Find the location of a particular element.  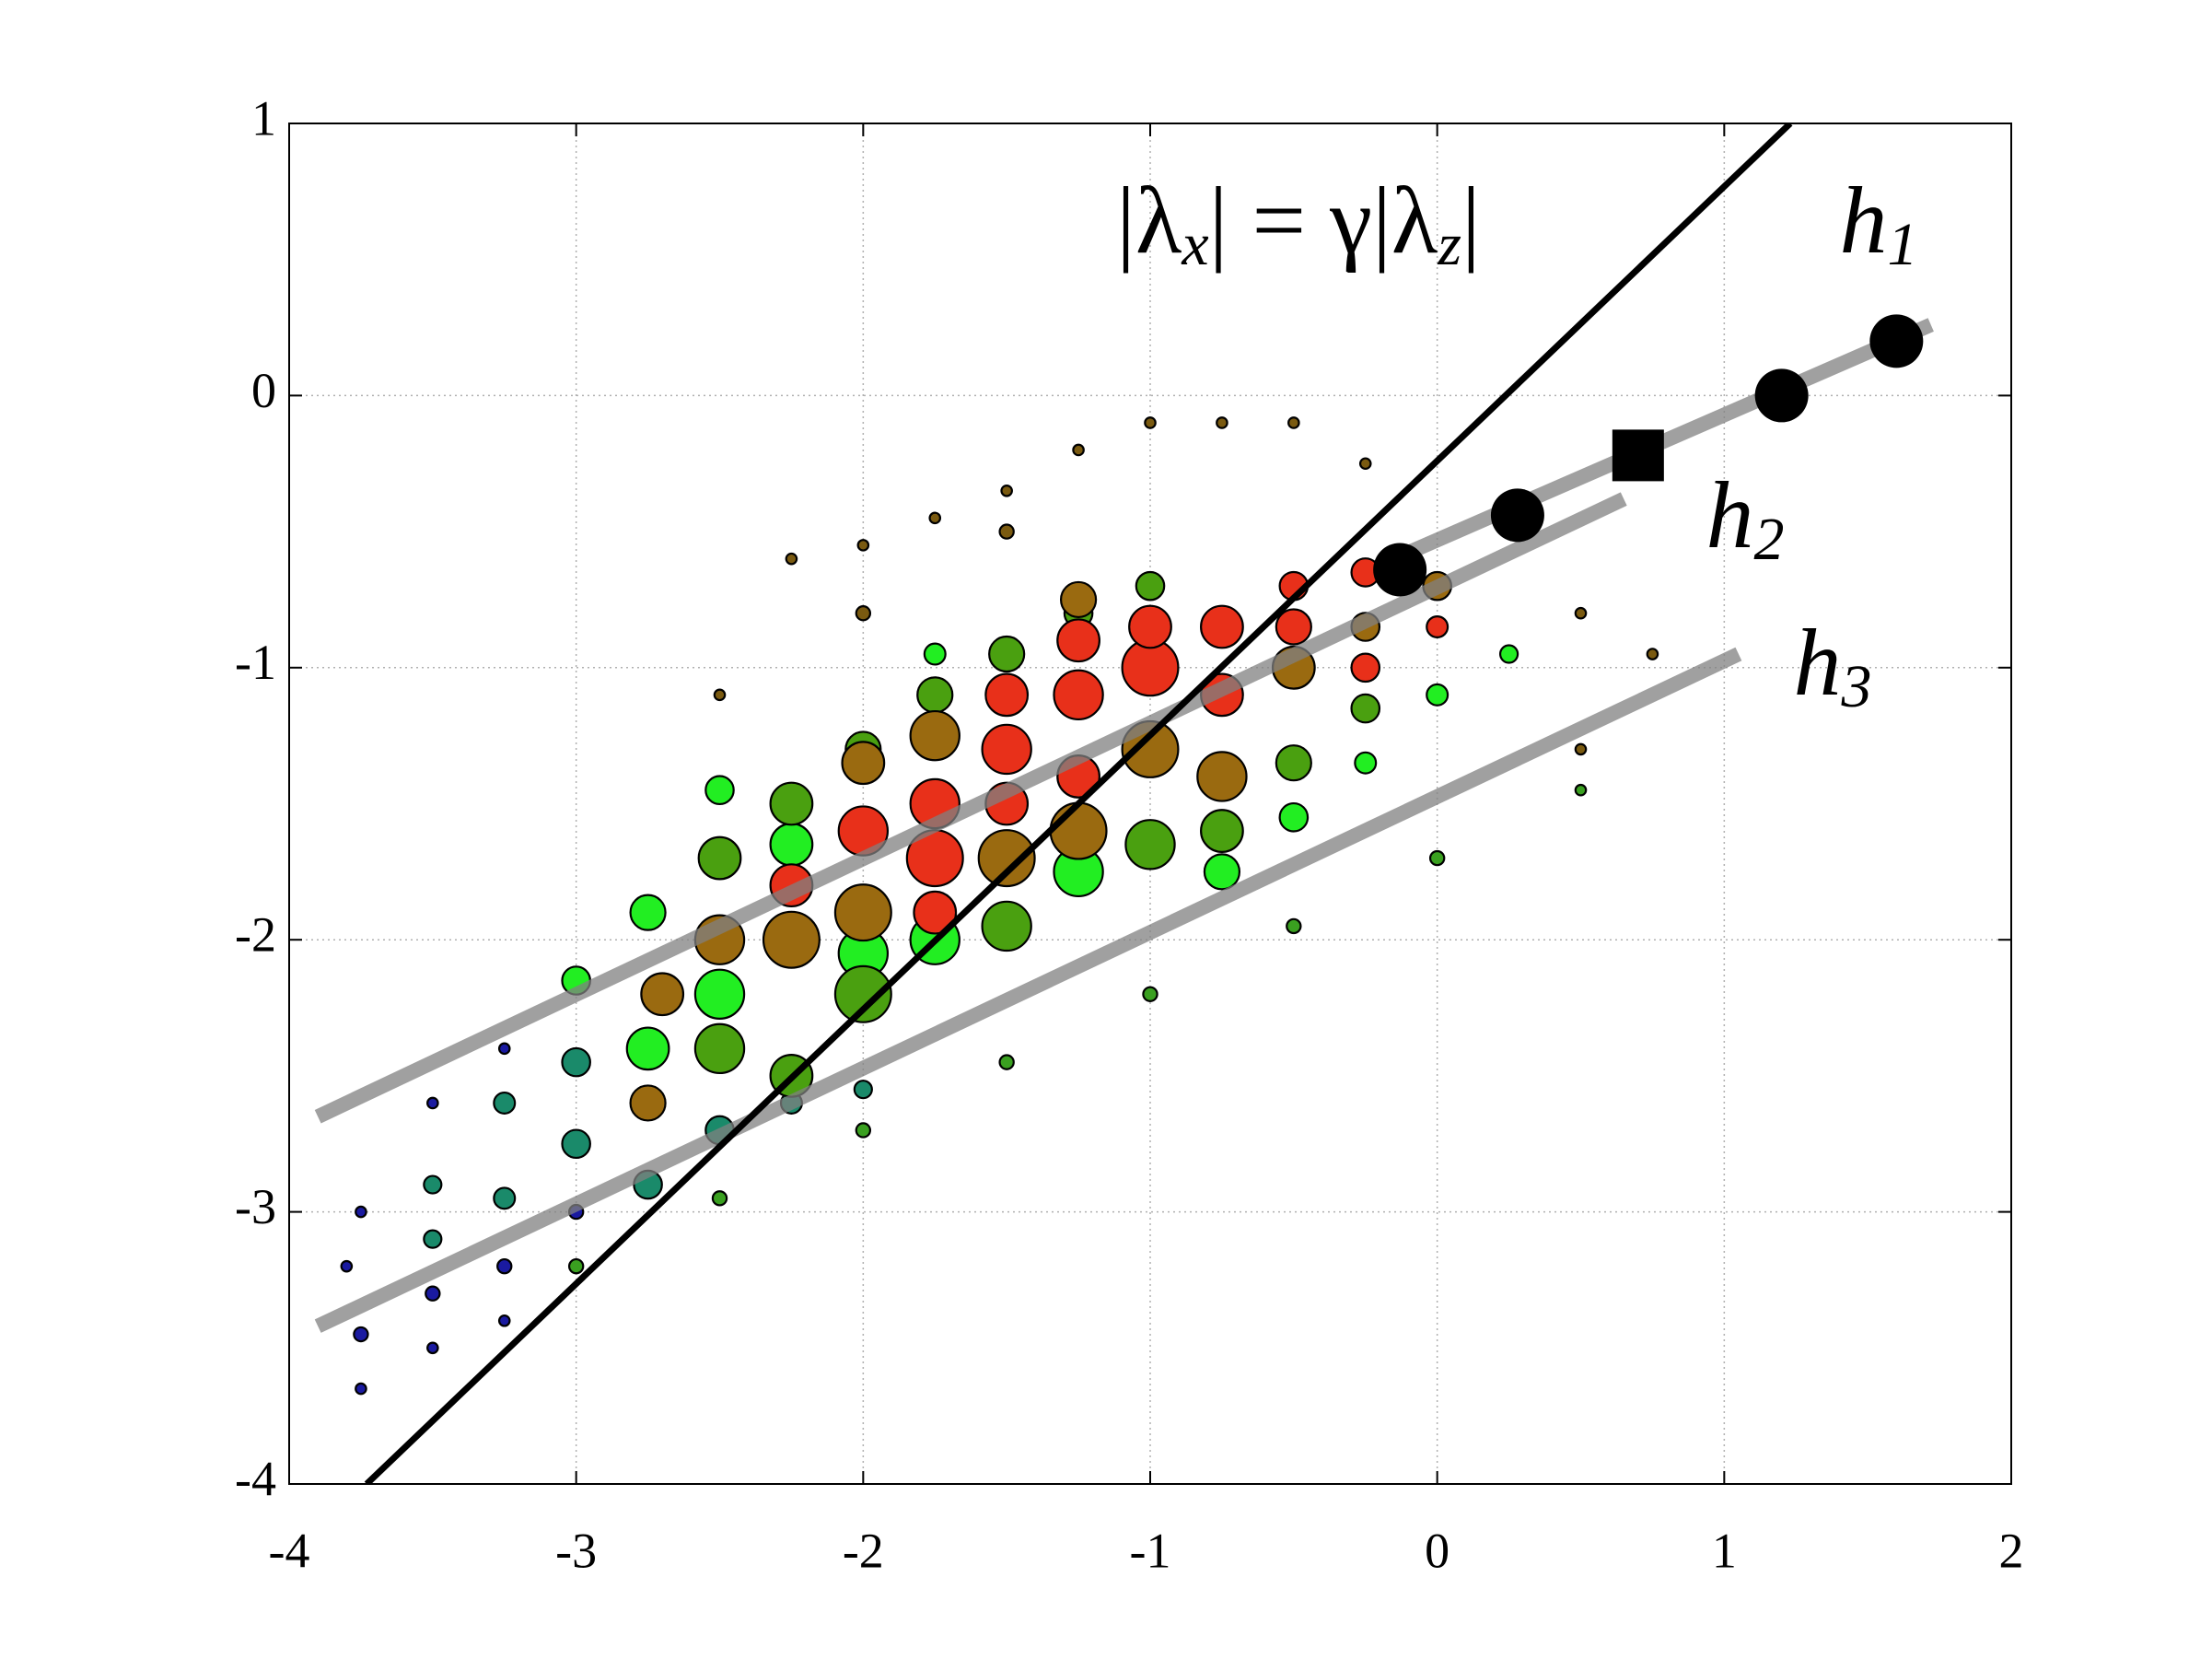

label-part: 1 is located at coordinates (1903, 244).